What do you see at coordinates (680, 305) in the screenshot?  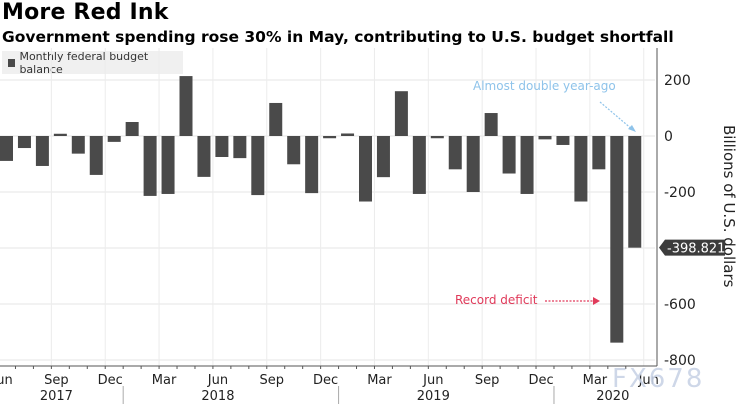 I see `y-tick-label: -600` at bounding box center [680, 305].